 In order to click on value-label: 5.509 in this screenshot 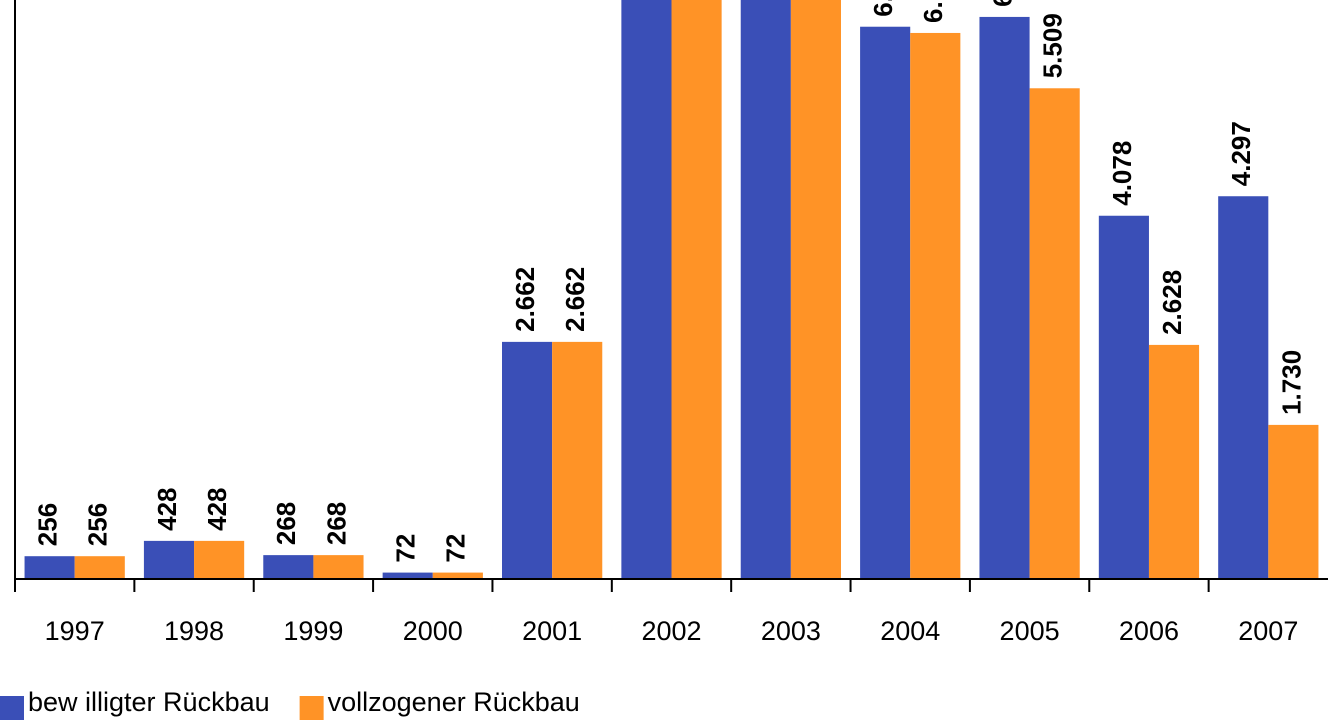, I will do `click(1053, 45)`.